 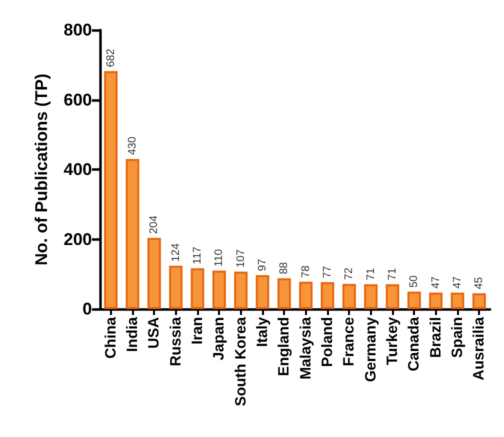 What do you see at coordinates (175, 341) in the screenshot?
I see `x-tick-label: Russia` at bounding box center [175, 341].